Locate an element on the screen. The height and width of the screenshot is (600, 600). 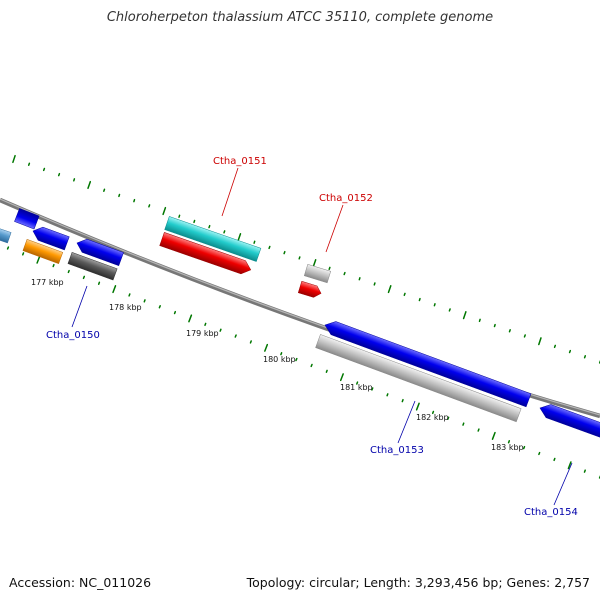
gene-red-forward is located at coordinates (206, 254).